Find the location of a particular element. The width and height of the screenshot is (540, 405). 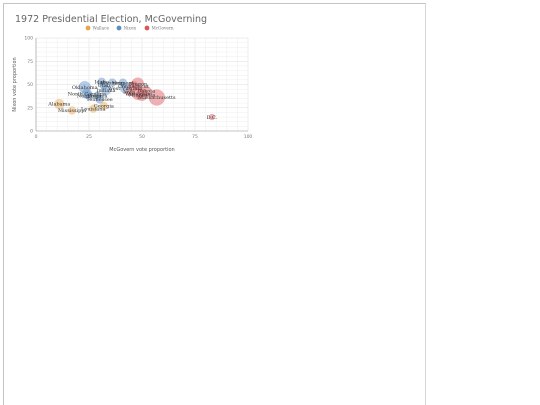

point-label-mississippi: Mississippi is located at coordinates (72, 111).